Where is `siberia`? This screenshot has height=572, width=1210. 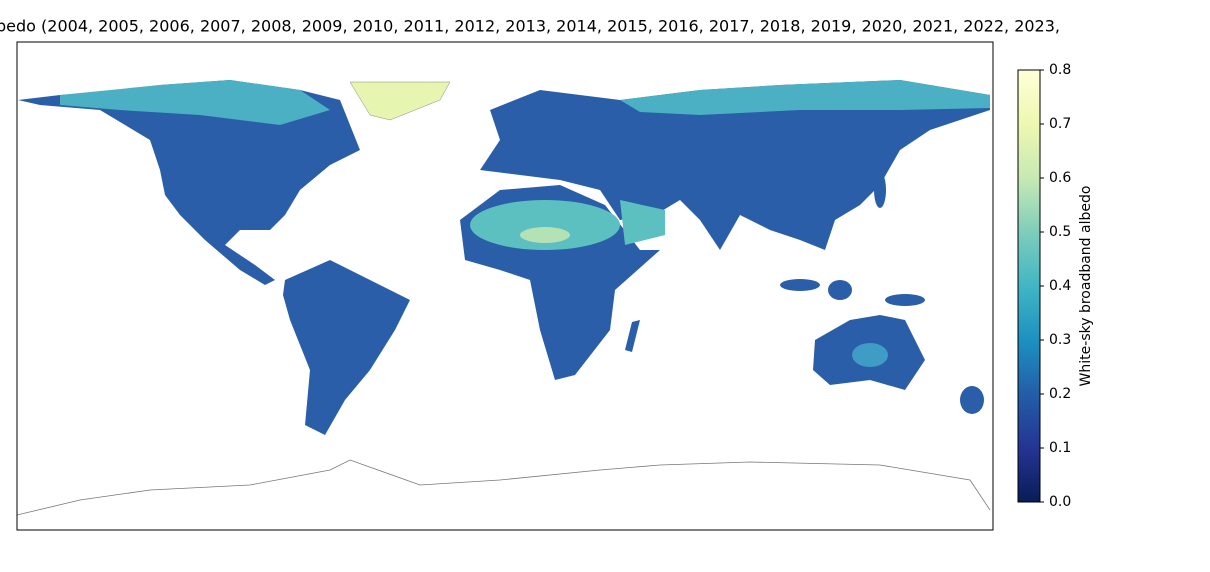
siberia is located at coordinates (805, 97).